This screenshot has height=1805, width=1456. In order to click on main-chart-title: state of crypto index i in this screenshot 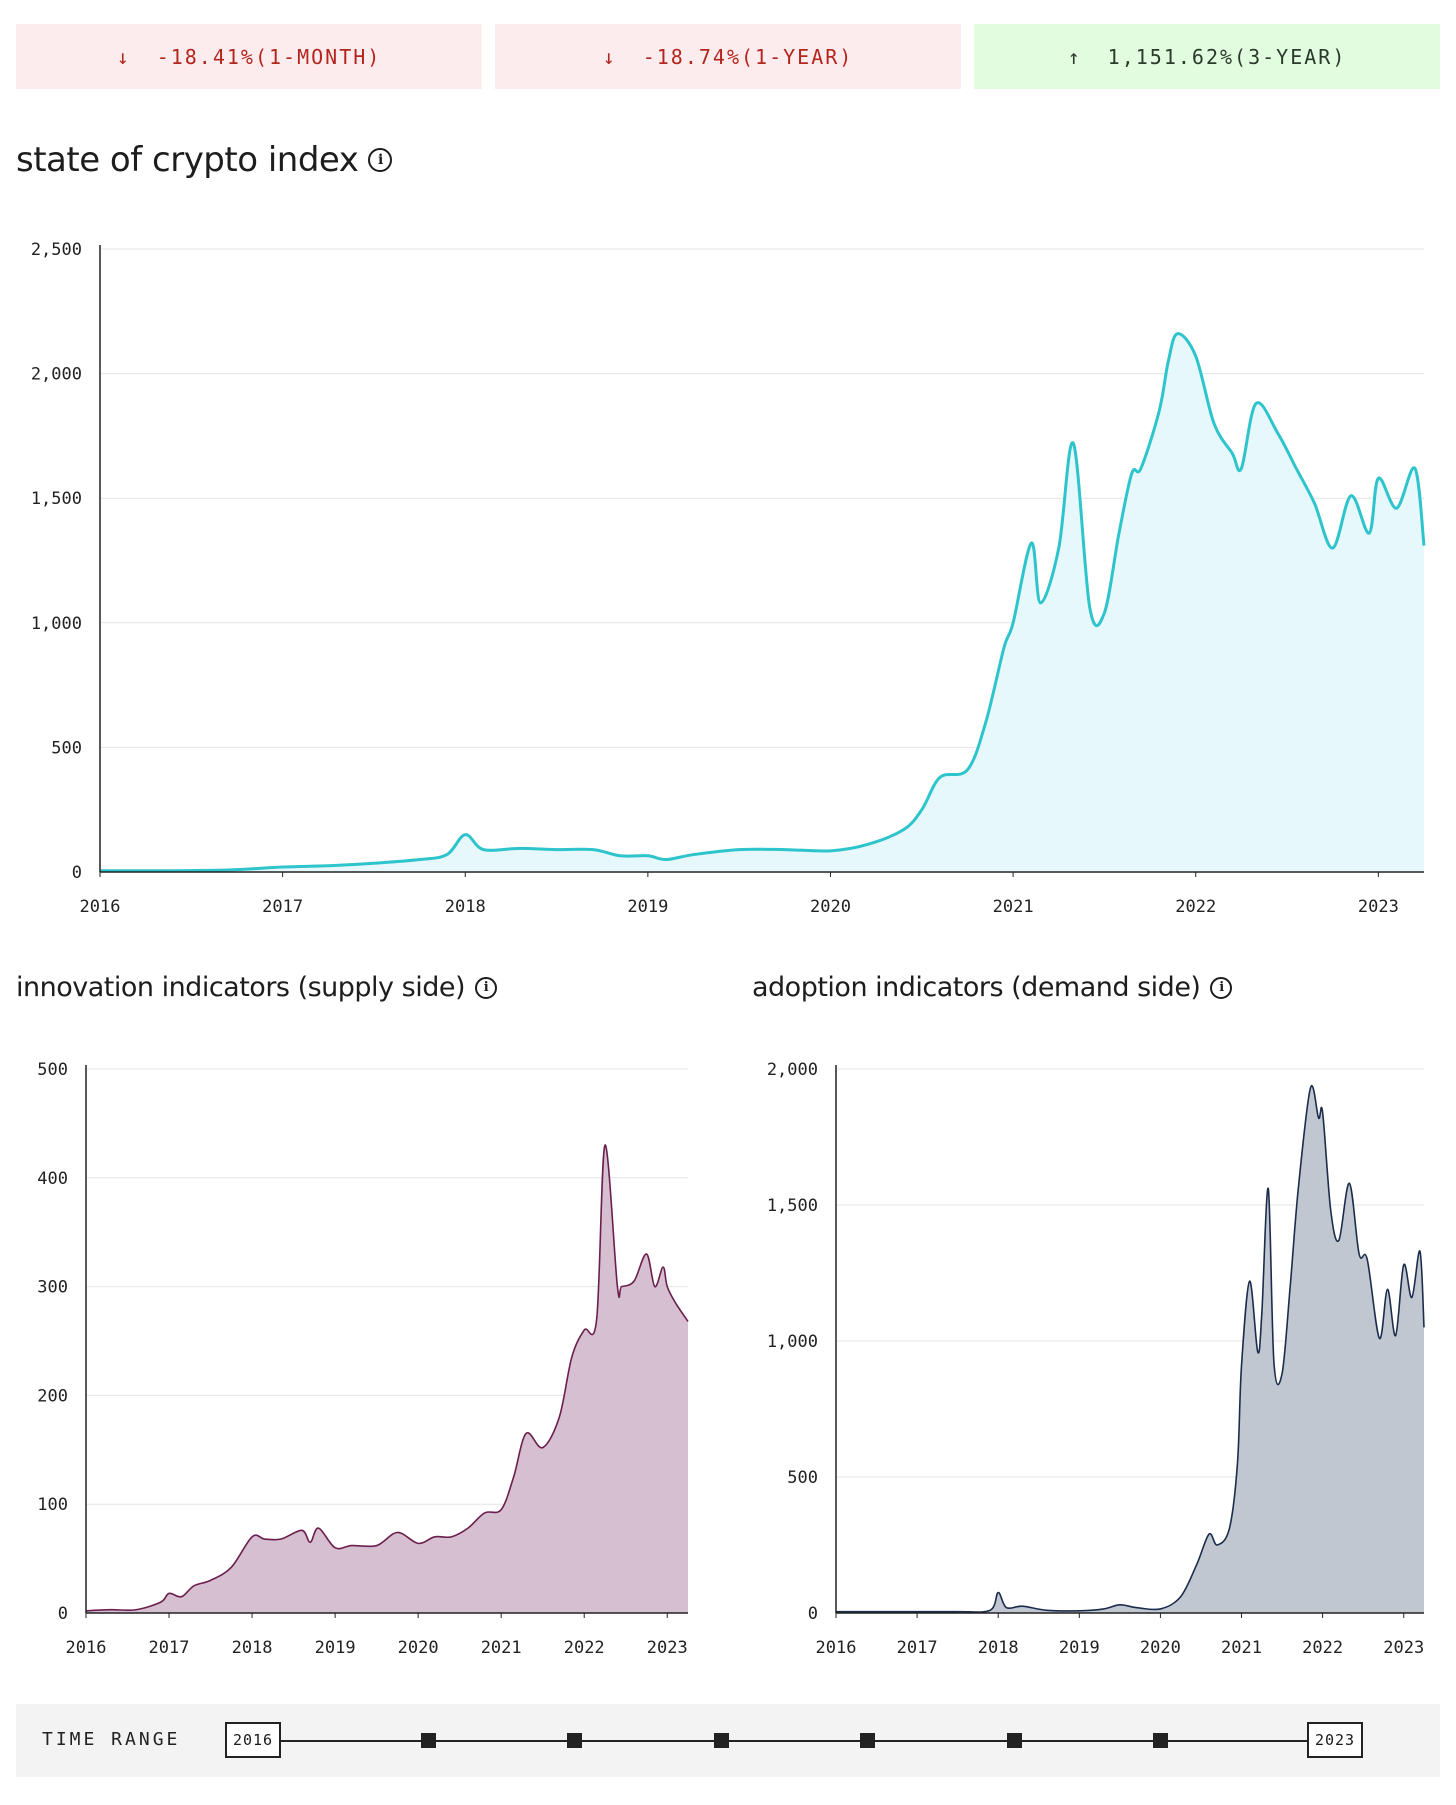, I will do `click(204, 160)`.